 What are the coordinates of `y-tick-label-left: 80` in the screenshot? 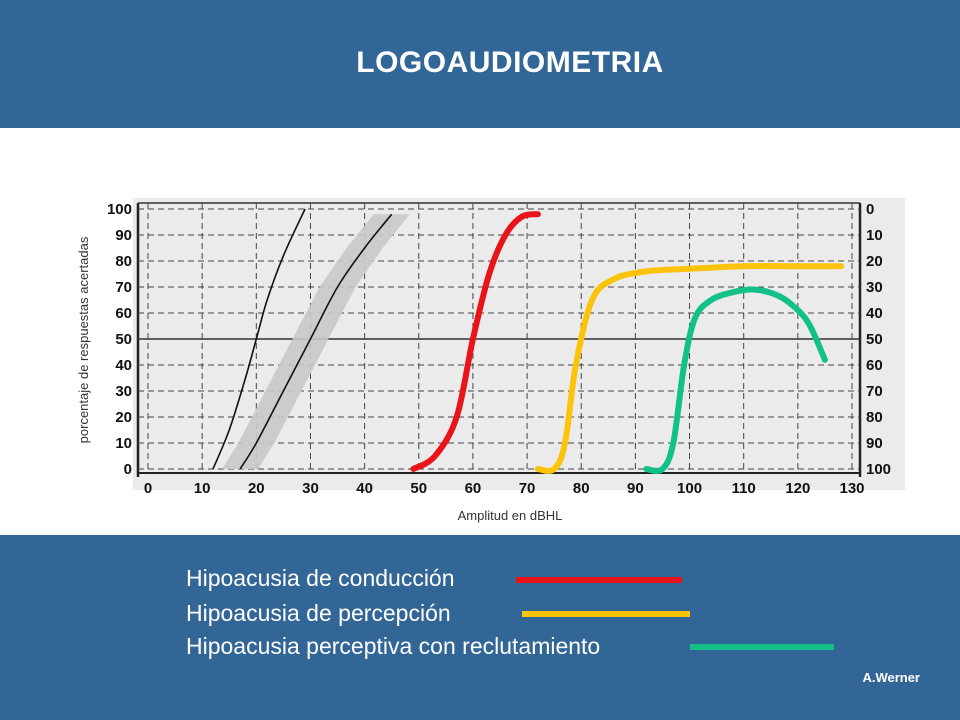 It's located at (123, 261).